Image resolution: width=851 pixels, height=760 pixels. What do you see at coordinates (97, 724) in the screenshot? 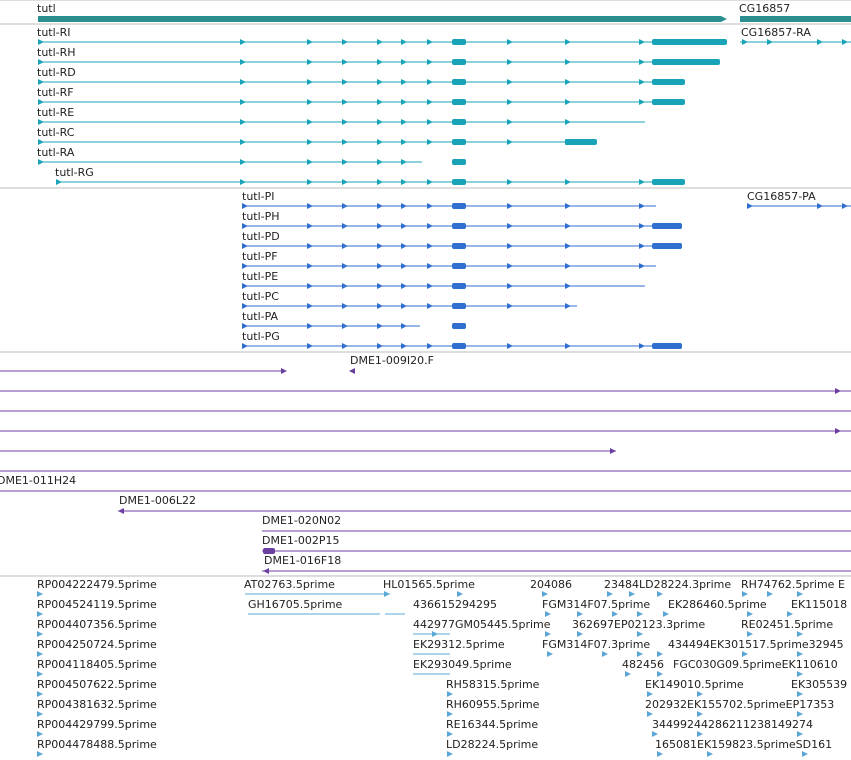
I see `est-label: RP004429799.5prime` at bounding box center [97, 724].